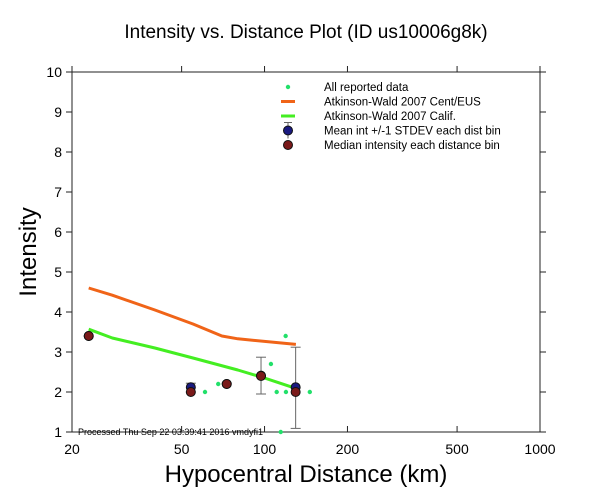 The image size is (612, 504). What do you see at coordinates (182, 449) in the screenshot?
I see `x-tick-label: 50` at bounding box center [182, 449].